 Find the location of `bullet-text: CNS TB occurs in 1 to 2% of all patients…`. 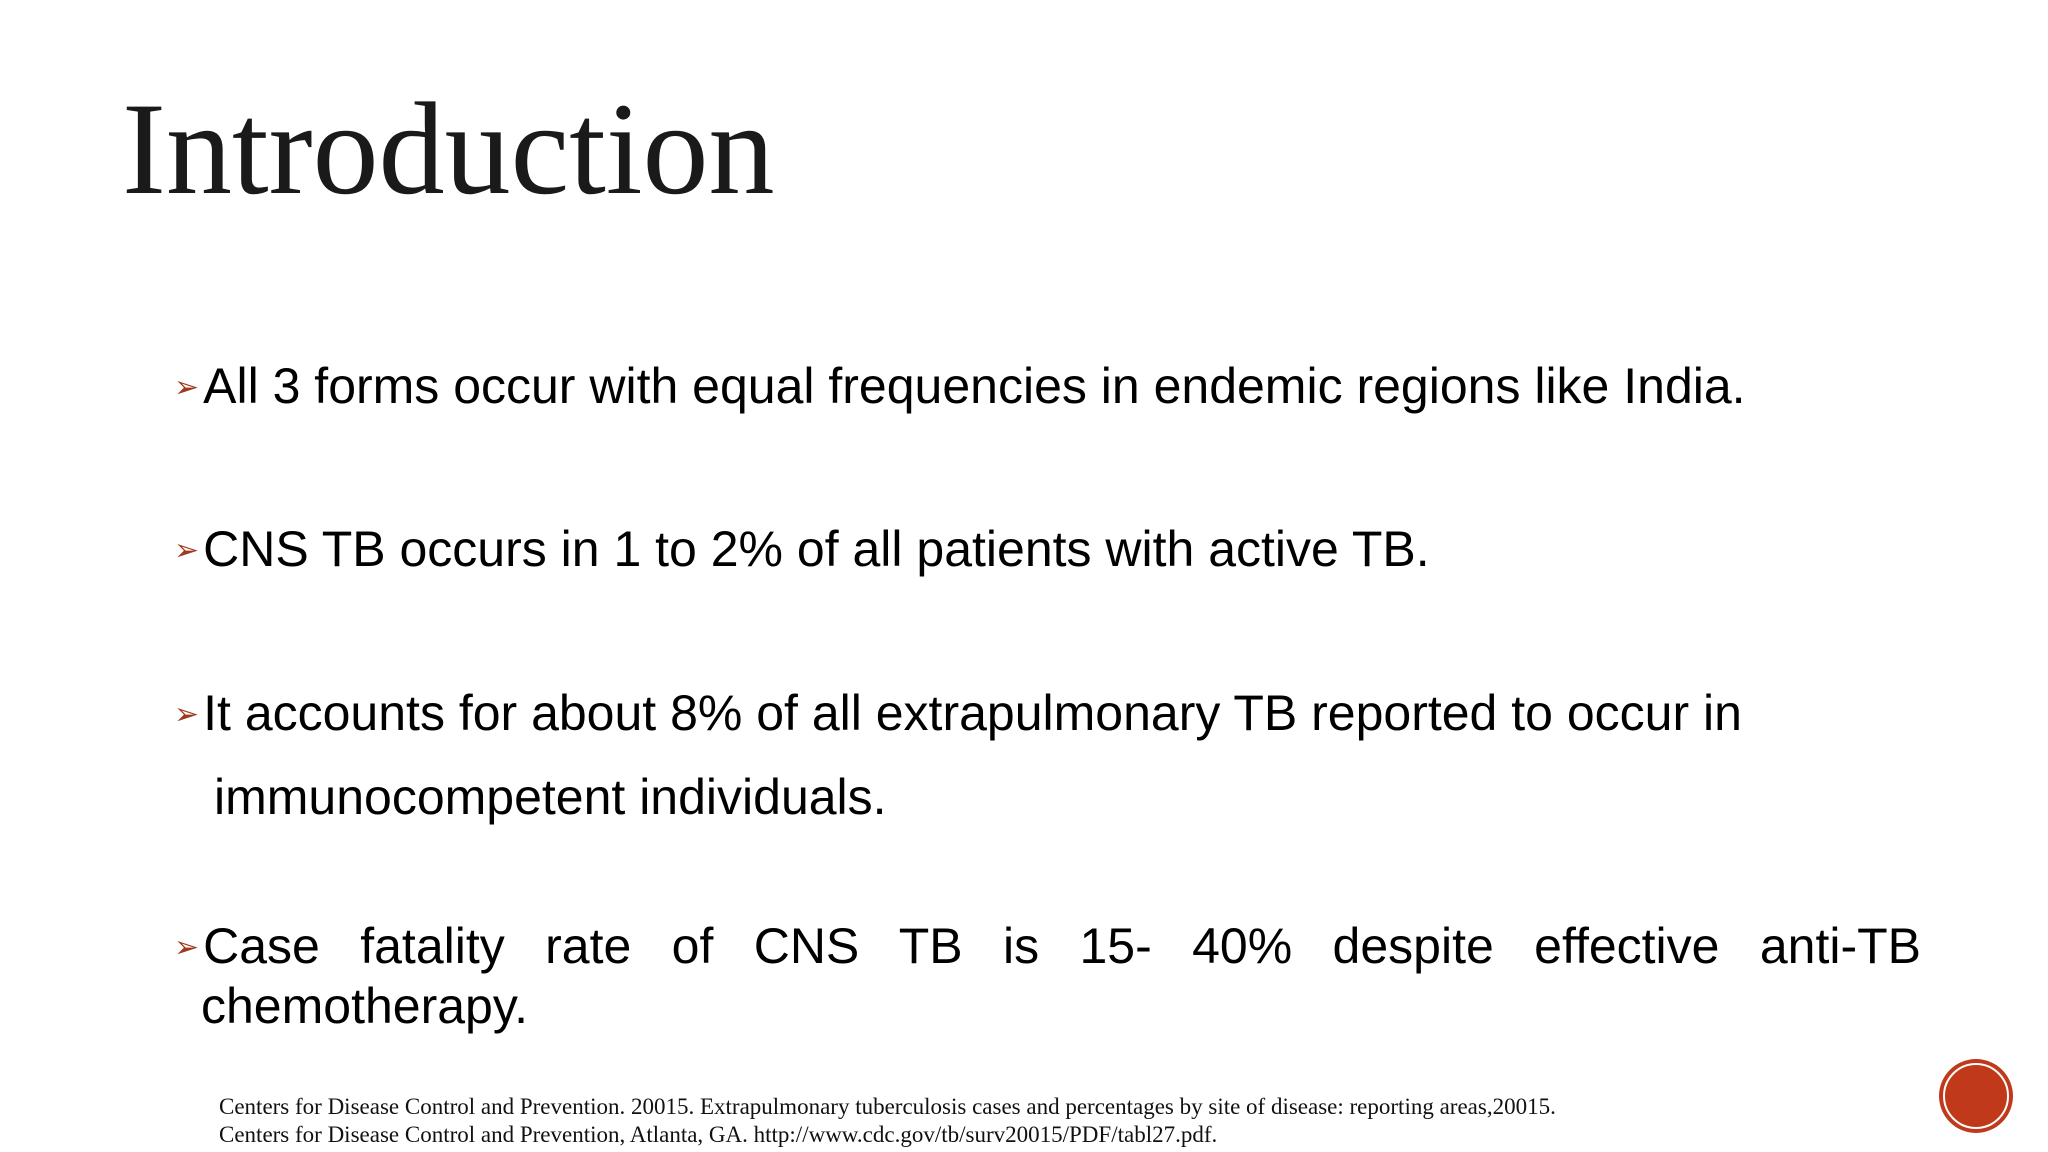

bullet-text: CNS TB occurs in 1 to 2% of all patients… is located at coordinates (816, 549).